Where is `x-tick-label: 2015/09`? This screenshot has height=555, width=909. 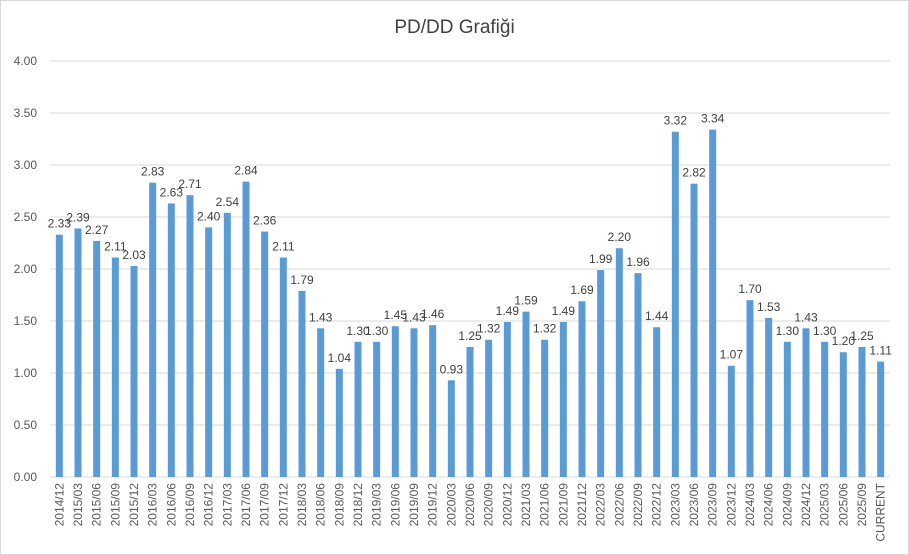
x-tick-label: 2015/09 is located at coordinates (115, 505).